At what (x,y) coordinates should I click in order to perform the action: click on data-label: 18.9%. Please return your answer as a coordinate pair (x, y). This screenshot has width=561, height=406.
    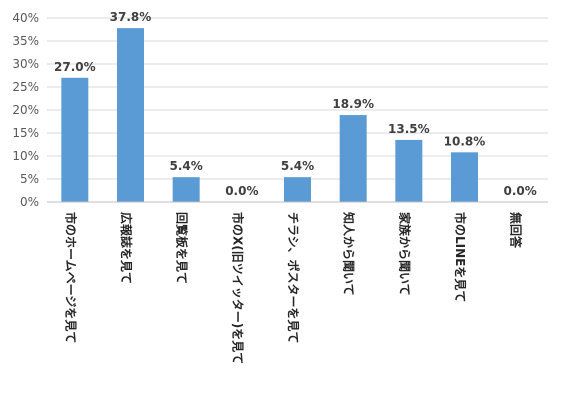
    Looking at the image, I should click on (353, 104).